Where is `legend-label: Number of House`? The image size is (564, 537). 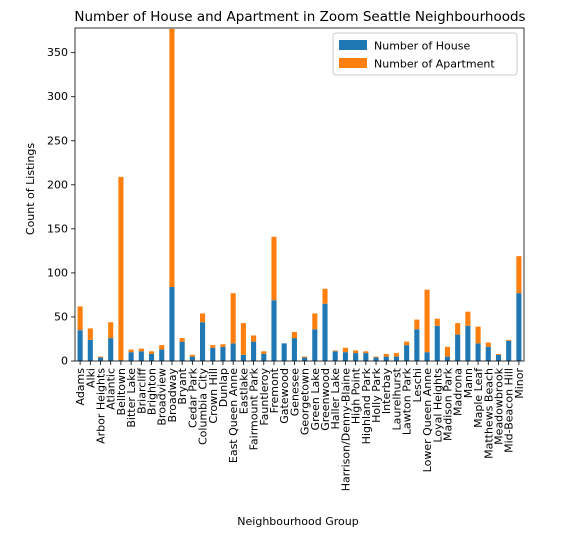 legend-label: Number of House is located at coordinates (422, 46).